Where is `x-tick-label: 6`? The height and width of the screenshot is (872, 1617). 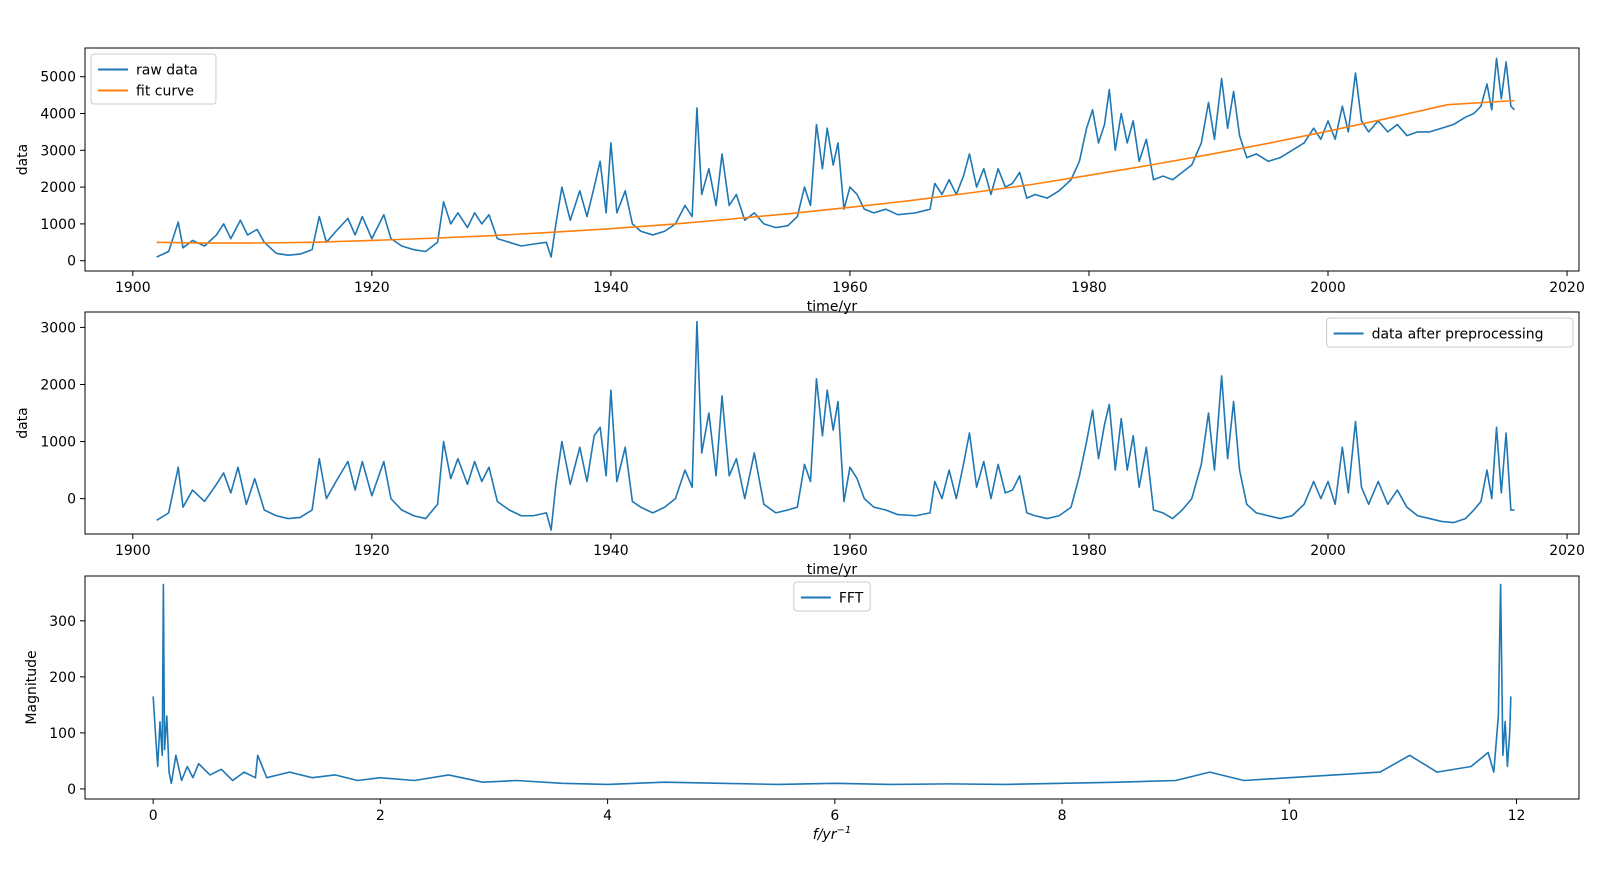 x-tick-label: 6 is located at coordinates (834, 816).